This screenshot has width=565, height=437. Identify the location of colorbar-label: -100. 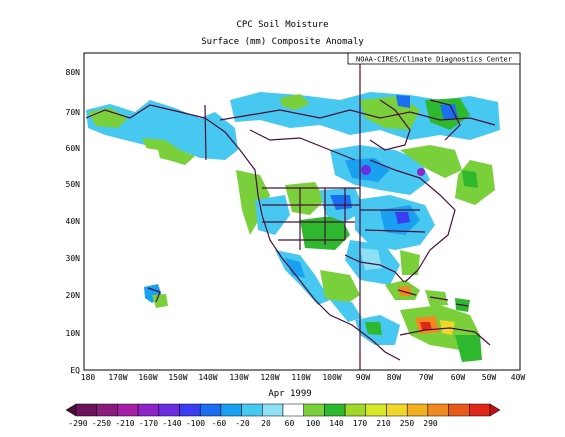
(195, 423).